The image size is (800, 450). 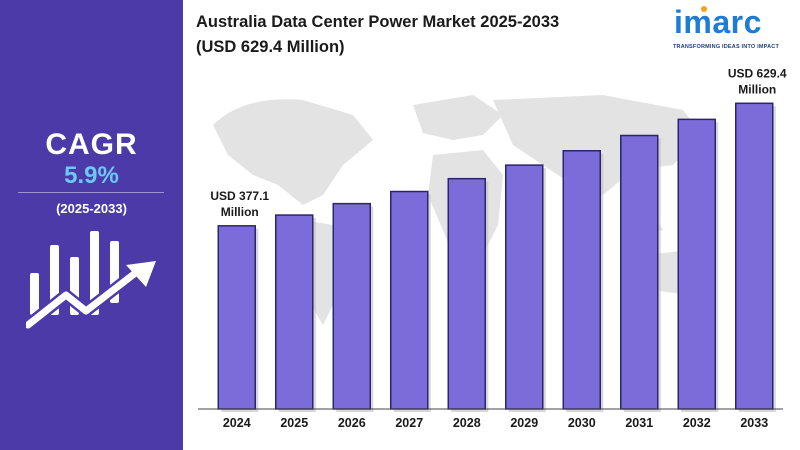 What do you see at coordinates (754, 423) in the screenshot?
I see `x-tick-label: 2033` at bounding box center [754, 423].